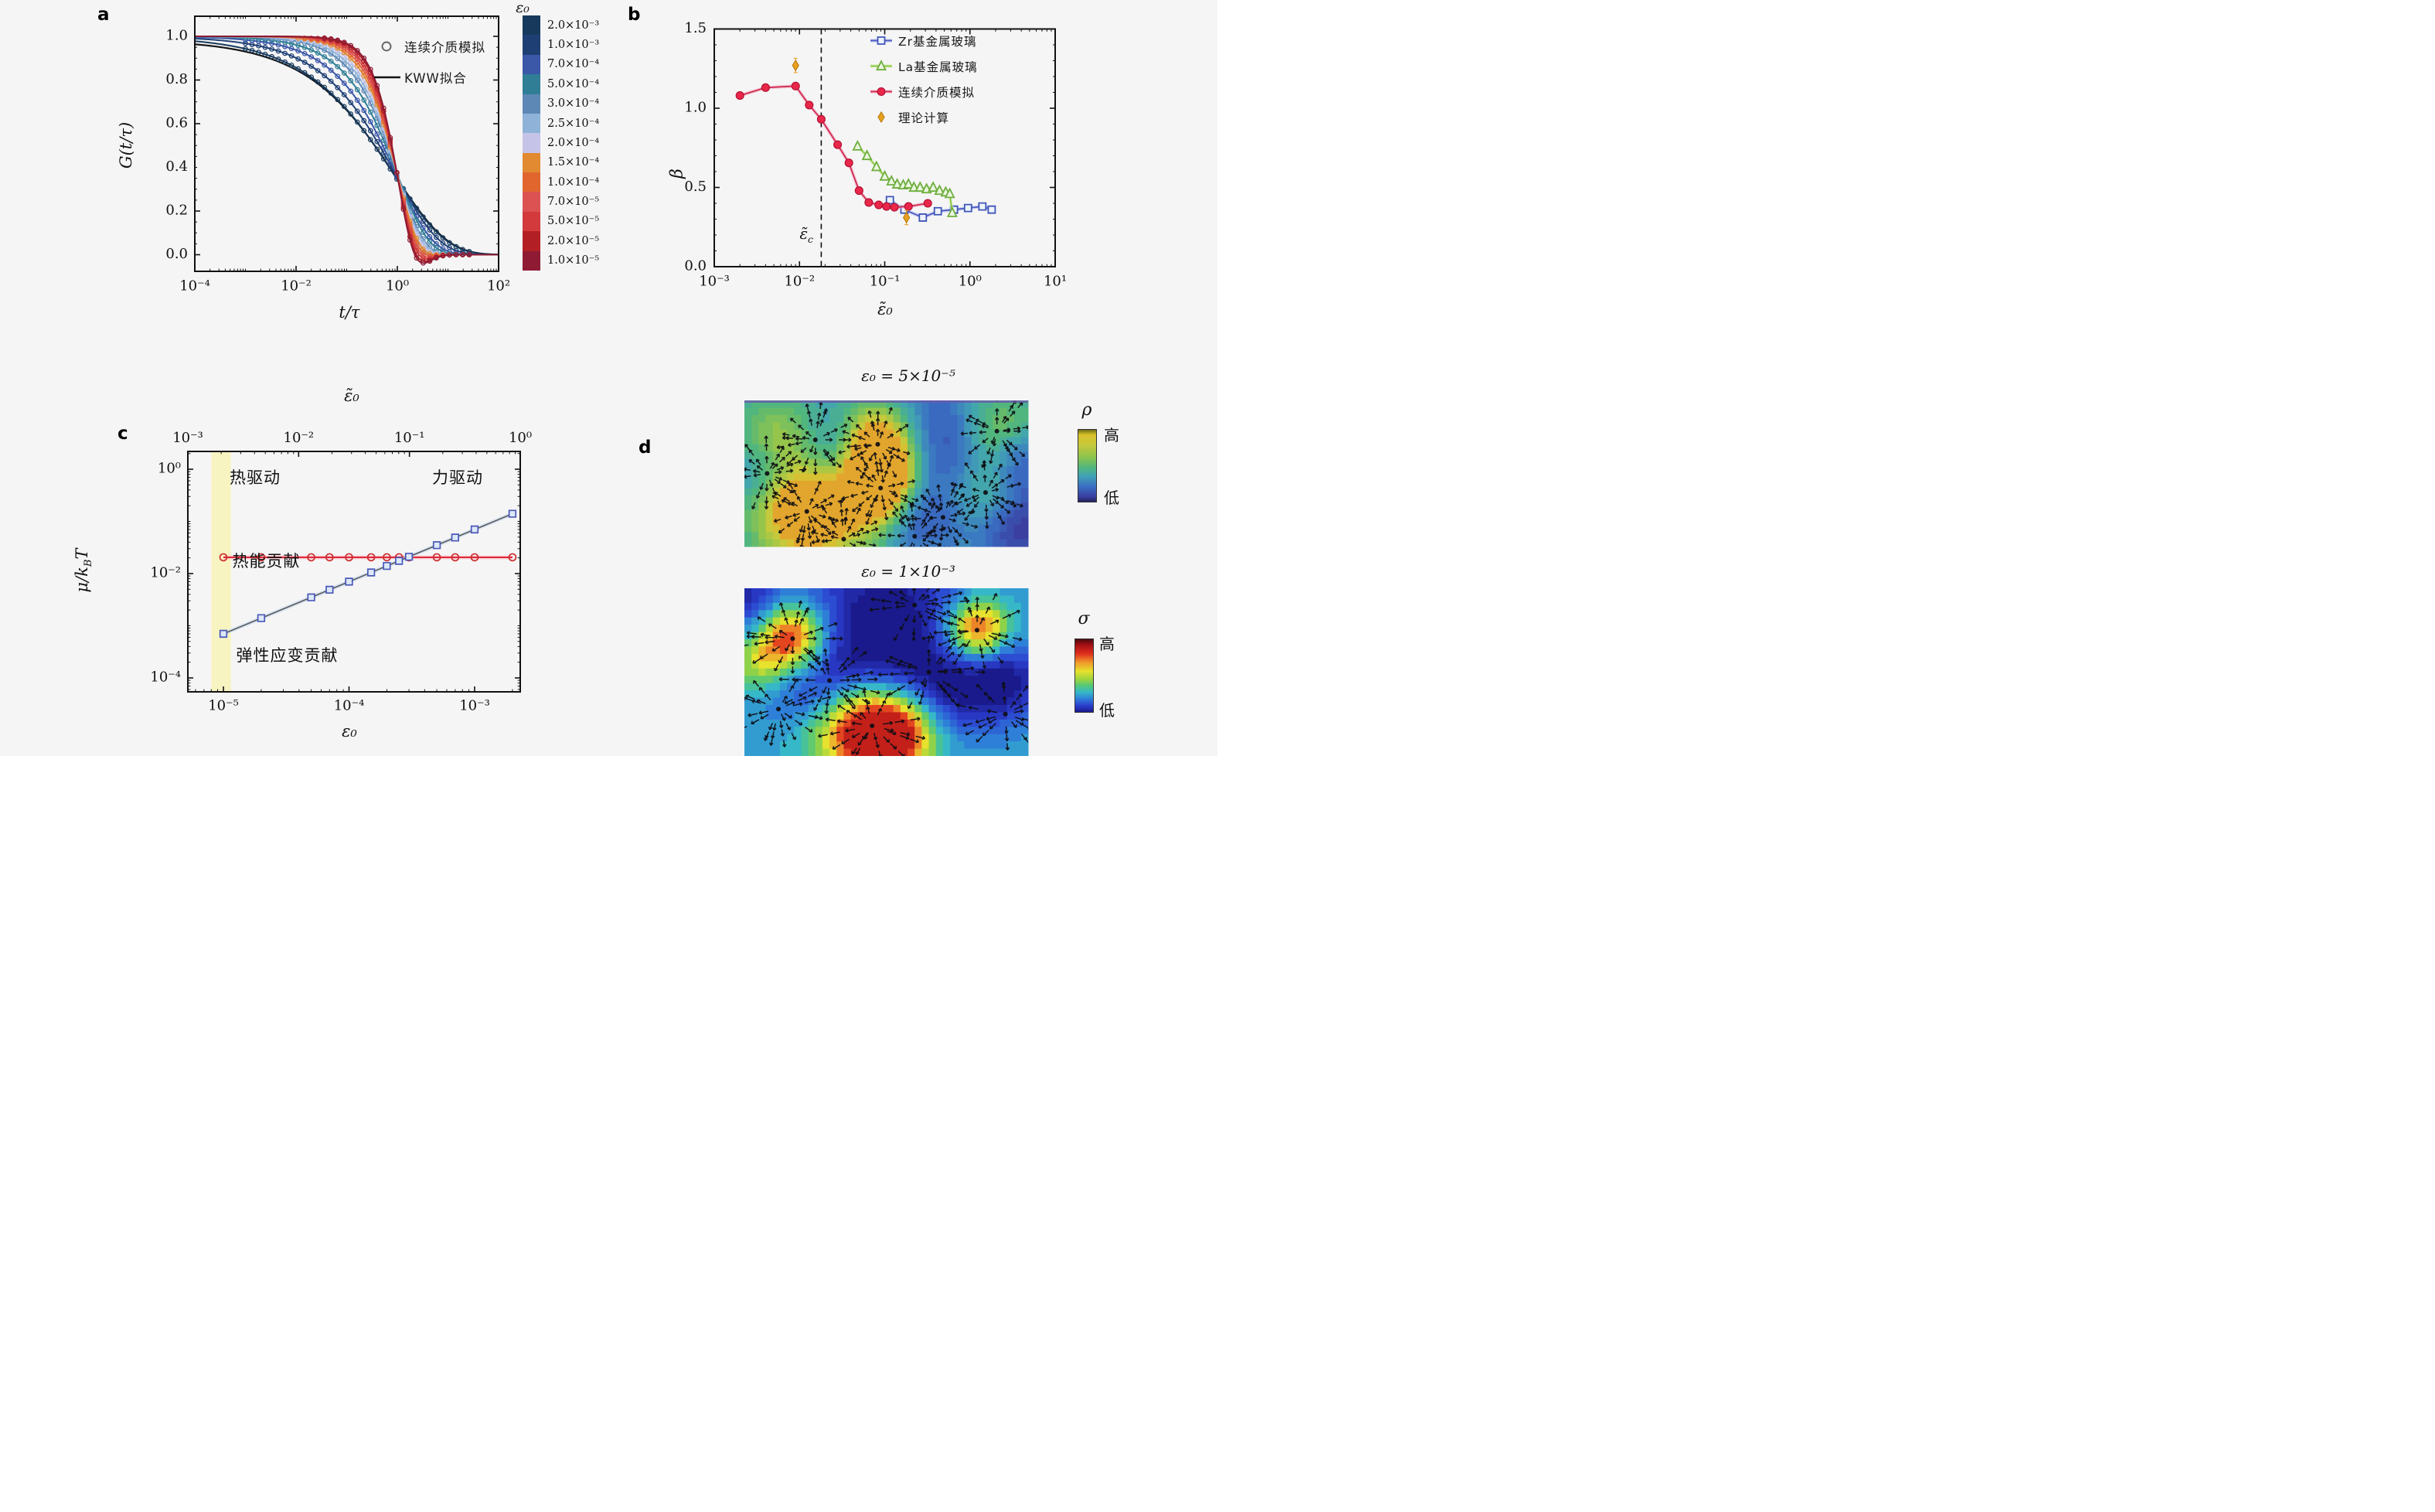  I want to click on heatmap-sigma-title: ε₀ = 1×10⁻³, so click(908, 571).